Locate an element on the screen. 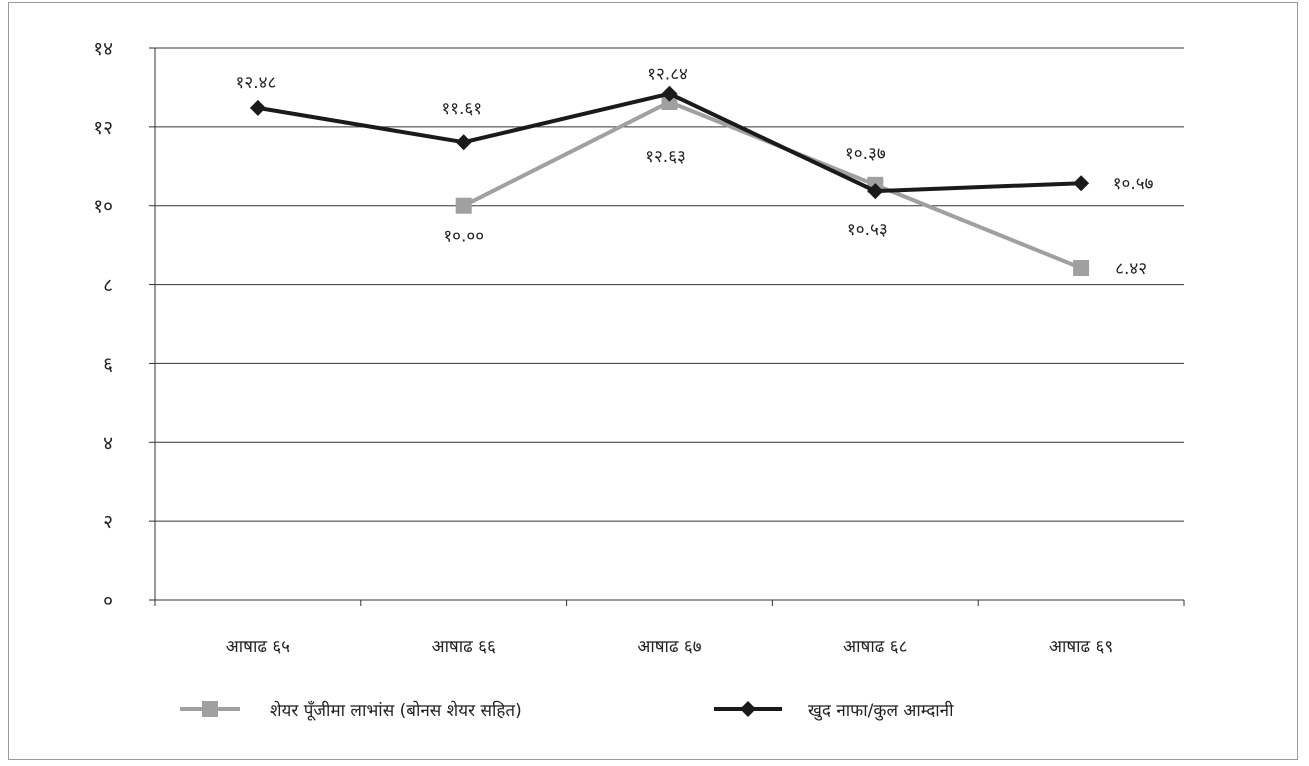 The height and width of the screenshot is (766, 1309). data-label: ८.४२ is located at coordinates (1131, 269).